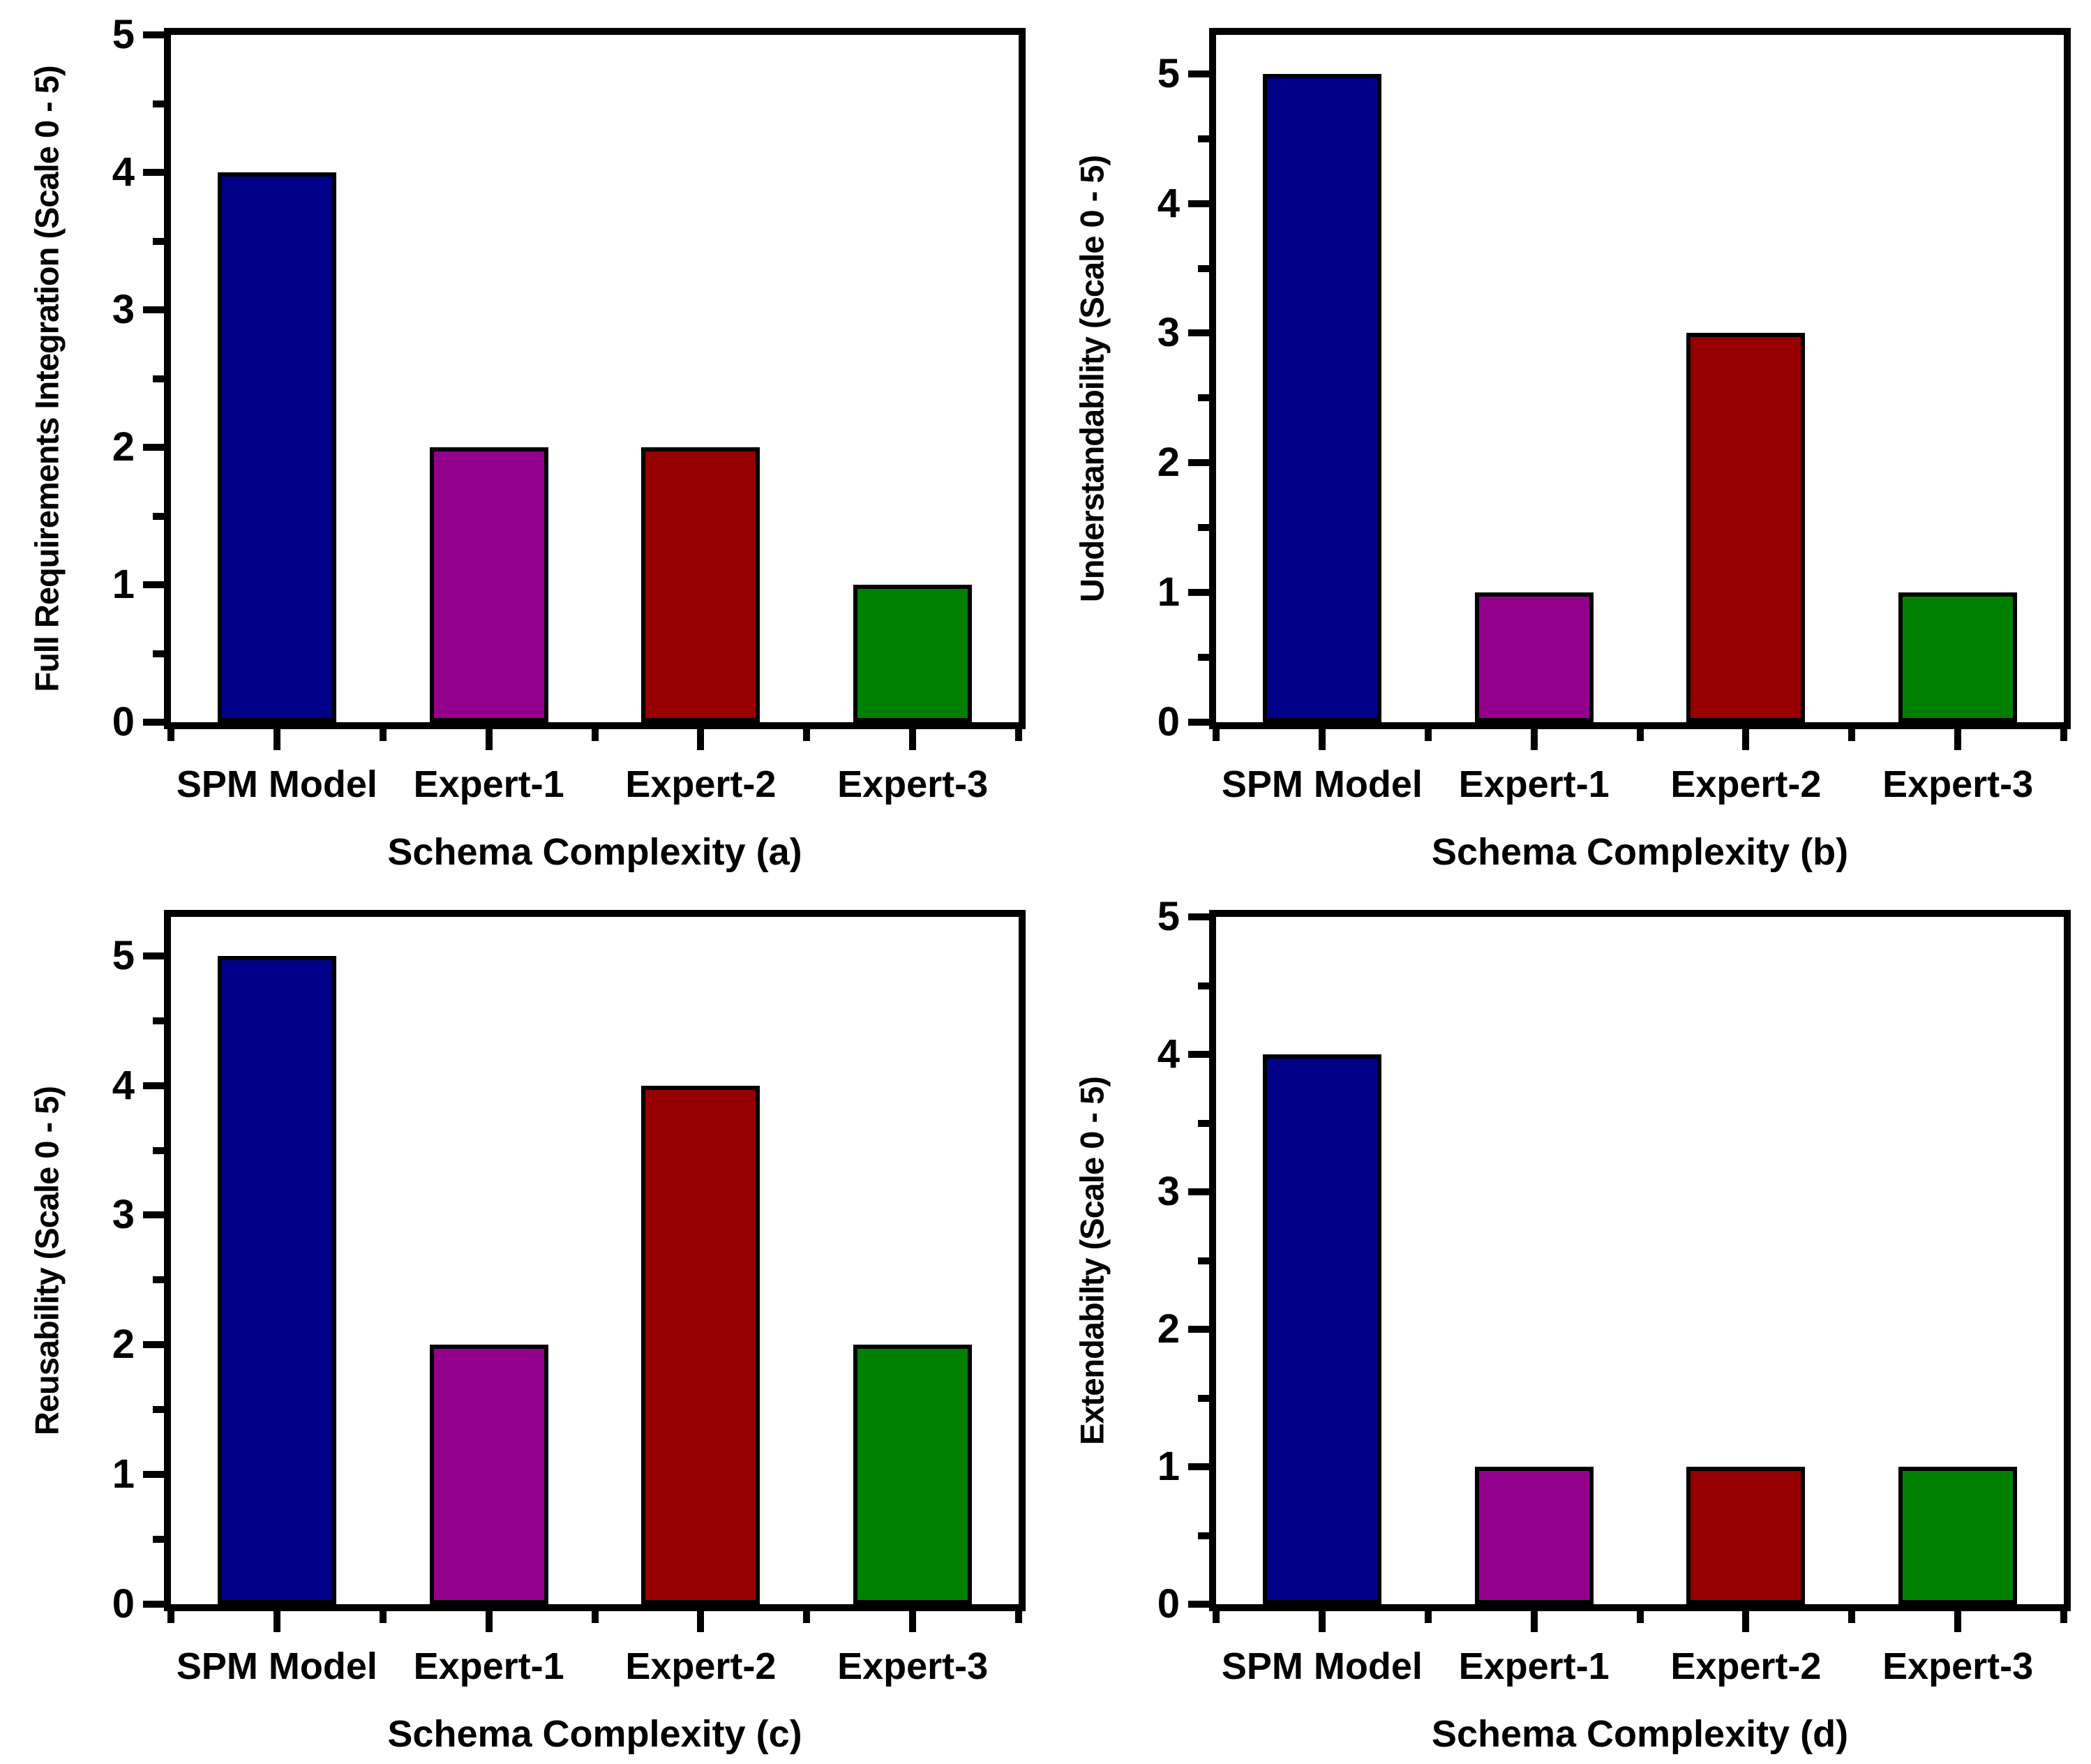 The height and width of the screenshot is (1764, 2091). Describe the element at coordinates (1092, 379) in the screenshot. I see `y-axis-title: Understandability (Scale 0 - 5)` at that location.